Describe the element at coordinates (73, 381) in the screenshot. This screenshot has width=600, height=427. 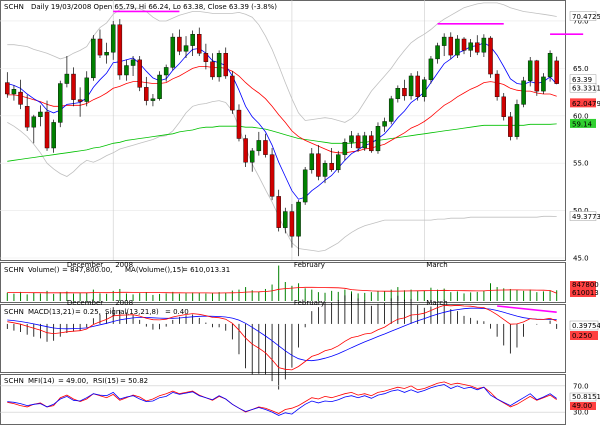
I see `mfi-title-value: = 49.00,` at that location.